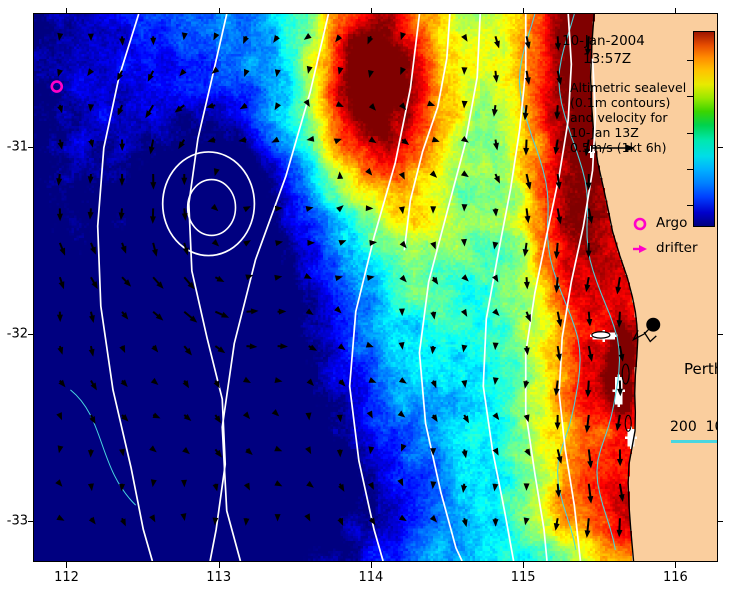 The image size is (740, 600). I want to click on colorbar-tick, so click(690, 133).